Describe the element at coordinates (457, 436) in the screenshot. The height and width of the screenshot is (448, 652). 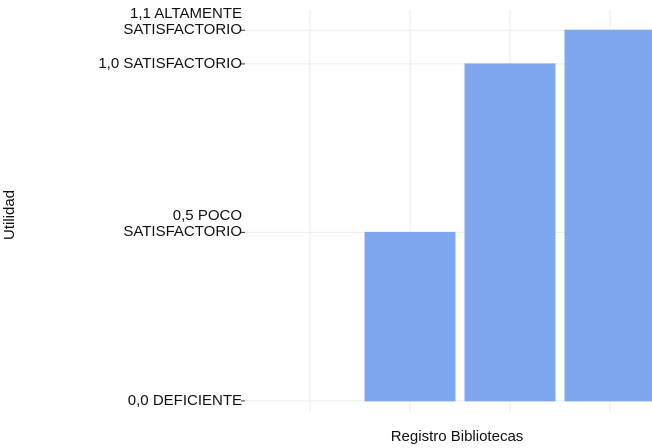
I see `x-axis-label: Registro Bibliotecas` at that location.